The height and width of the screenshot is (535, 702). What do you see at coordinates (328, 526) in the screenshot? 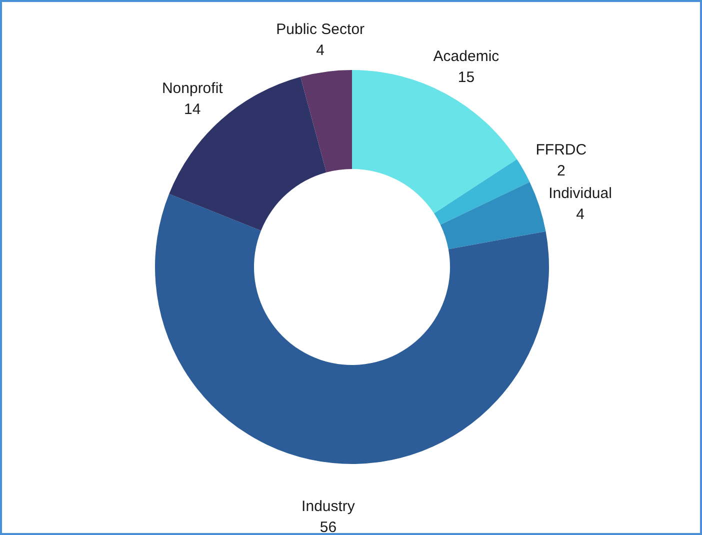
I see `data-label: 56` at bounding box center [328, 526].